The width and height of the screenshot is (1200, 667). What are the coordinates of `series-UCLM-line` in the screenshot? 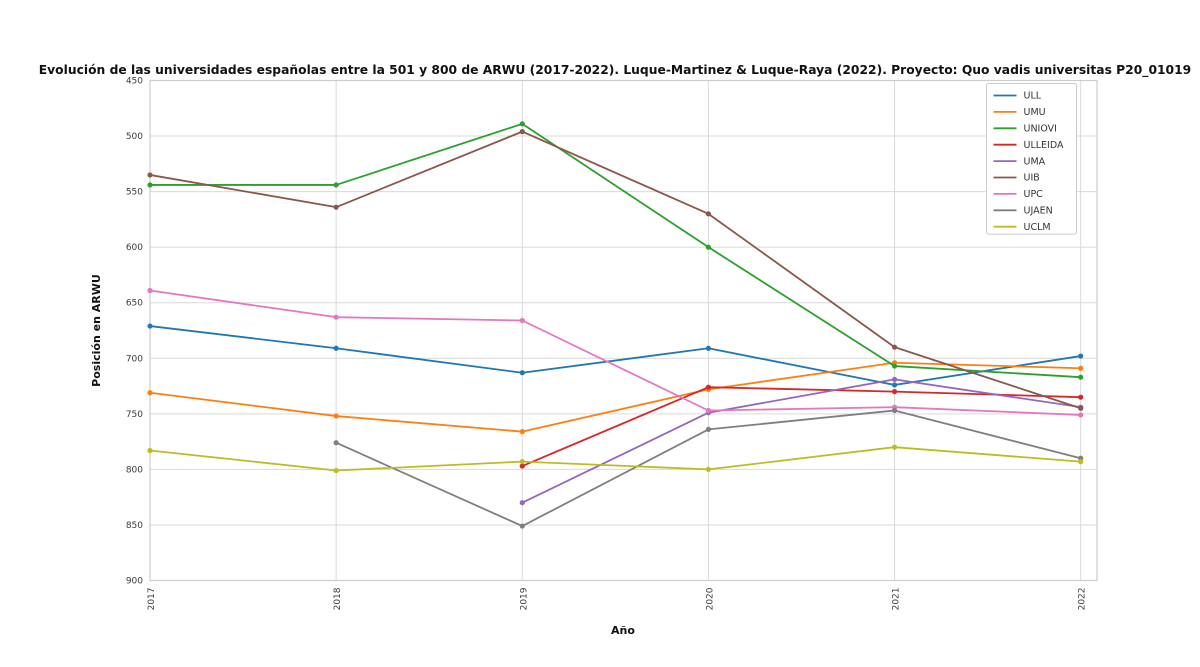 It's located at (615, 459).